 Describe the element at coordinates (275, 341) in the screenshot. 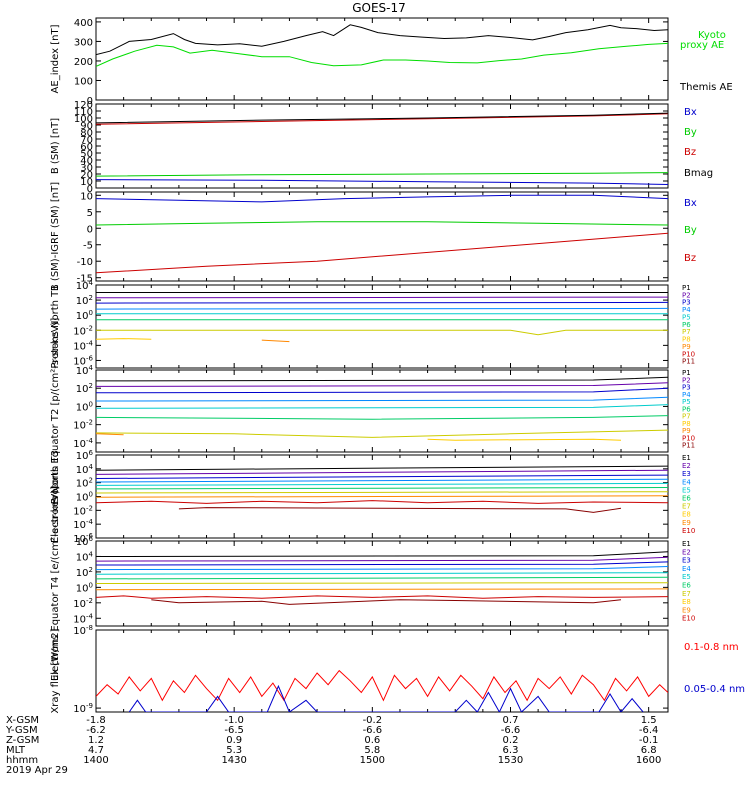

I see `series-line-p9` at that location.